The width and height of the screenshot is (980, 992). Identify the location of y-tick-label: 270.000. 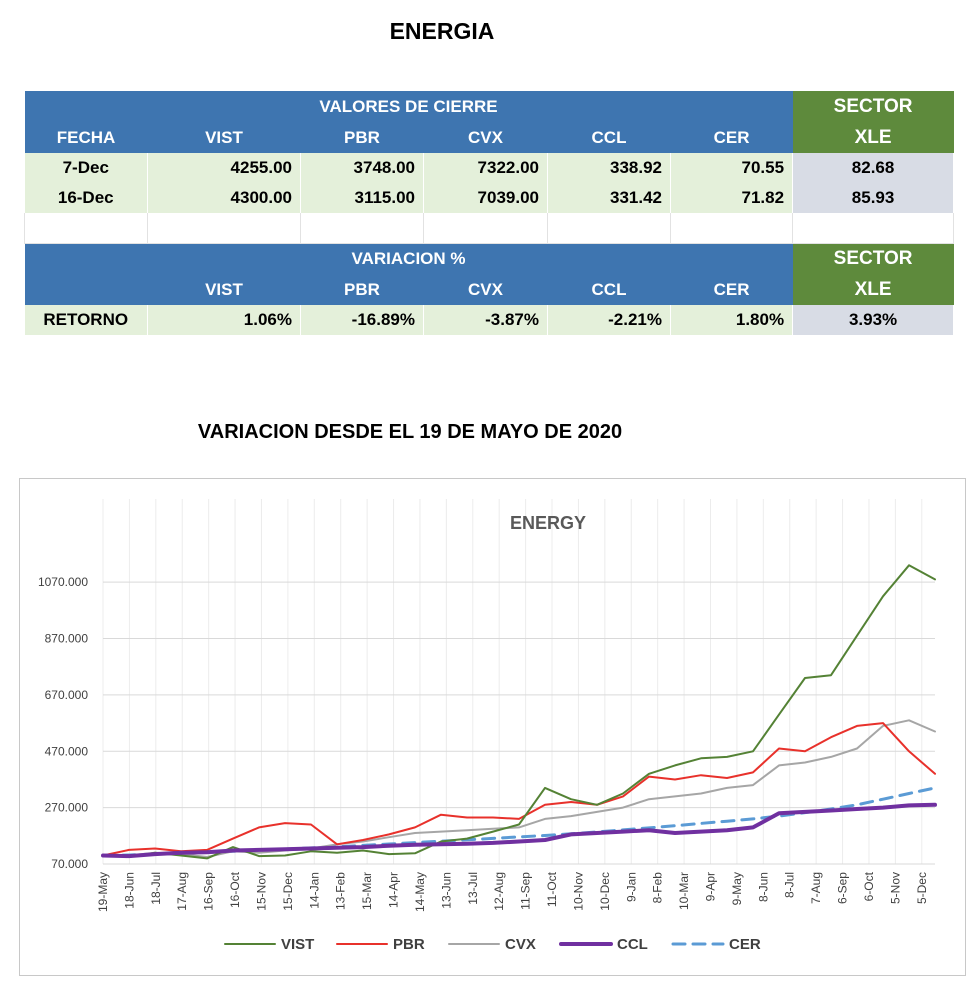
(67, 808).